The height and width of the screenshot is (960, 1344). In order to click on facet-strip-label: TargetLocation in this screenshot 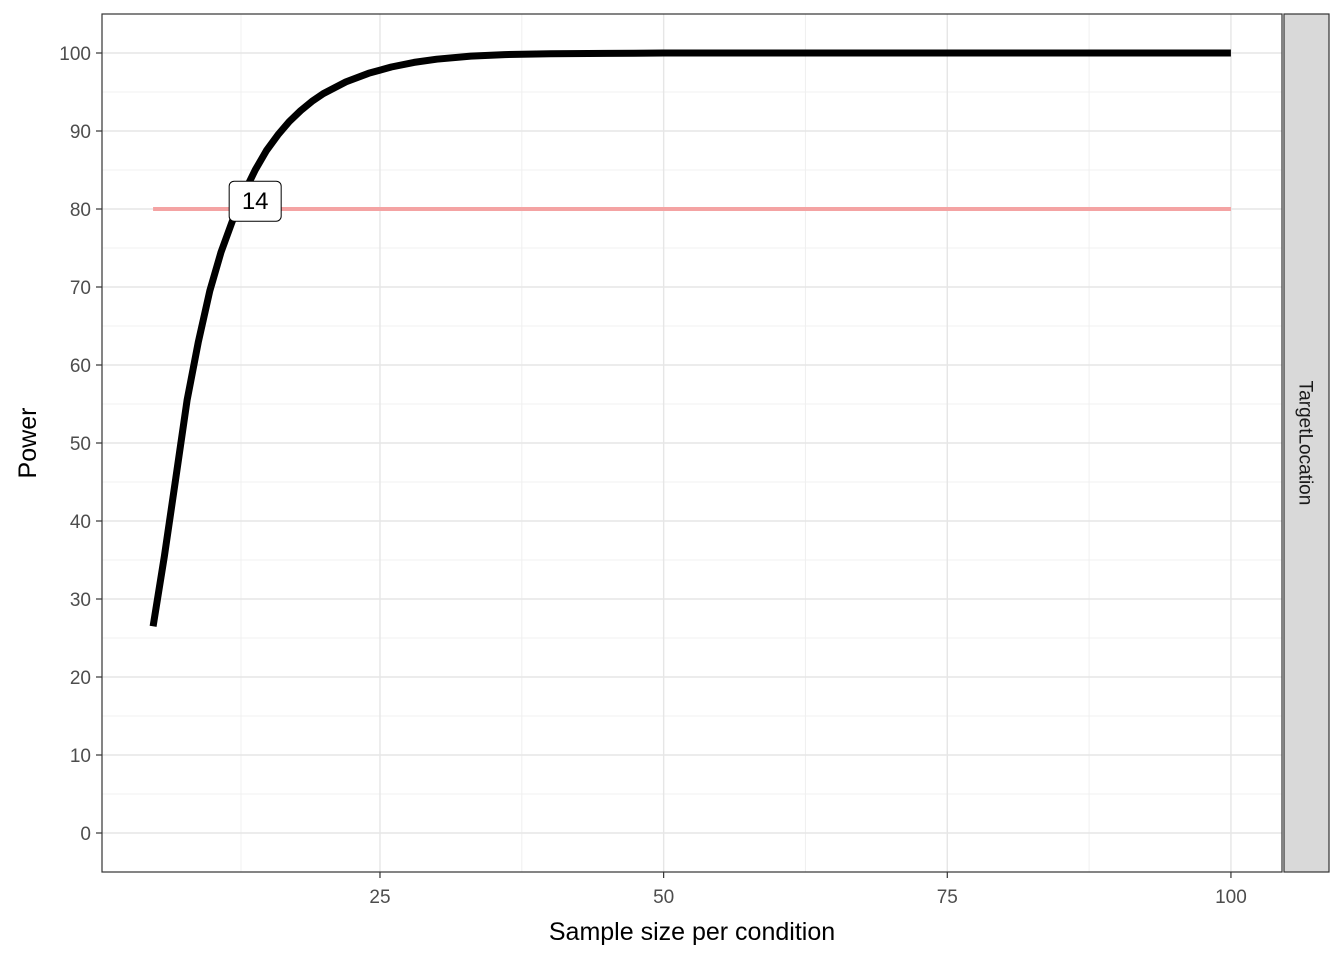, I will do `click(1305, 443)`.